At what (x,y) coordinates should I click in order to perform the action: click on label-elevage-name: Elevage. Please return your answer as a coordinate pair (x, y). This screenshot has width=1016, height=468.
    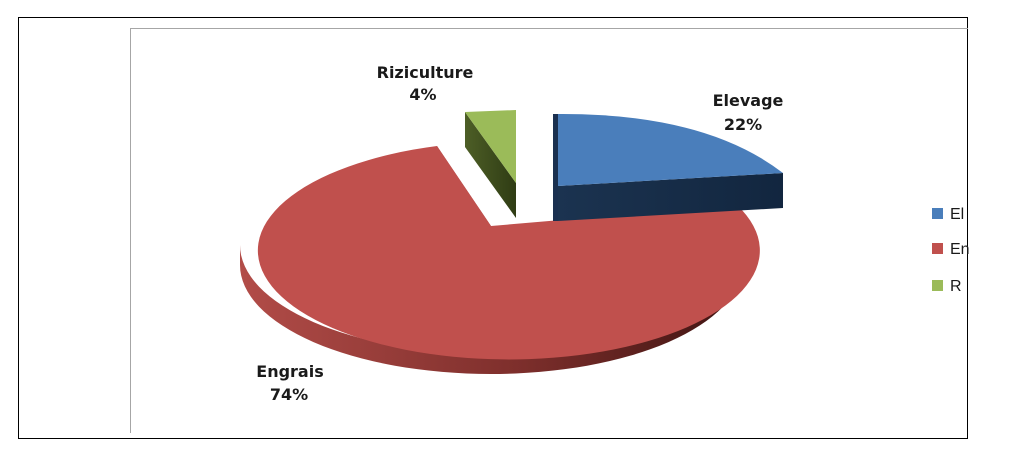
    Looking at the image, I should click on (748, 100).